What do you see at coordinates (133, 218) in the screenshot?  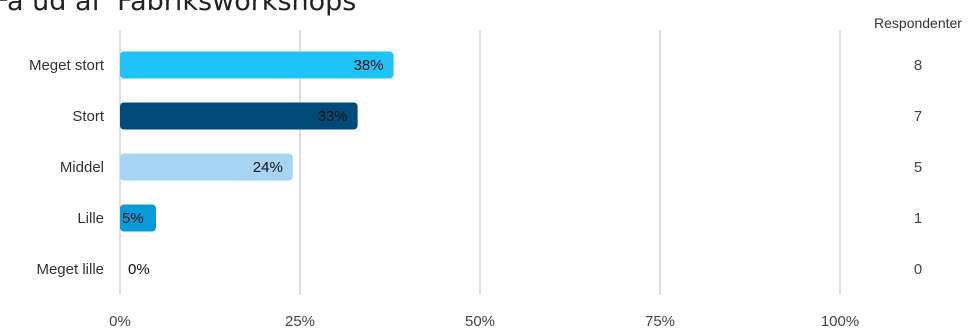 I see `value-label-lille: 5%` at bounding box center [133, 218].